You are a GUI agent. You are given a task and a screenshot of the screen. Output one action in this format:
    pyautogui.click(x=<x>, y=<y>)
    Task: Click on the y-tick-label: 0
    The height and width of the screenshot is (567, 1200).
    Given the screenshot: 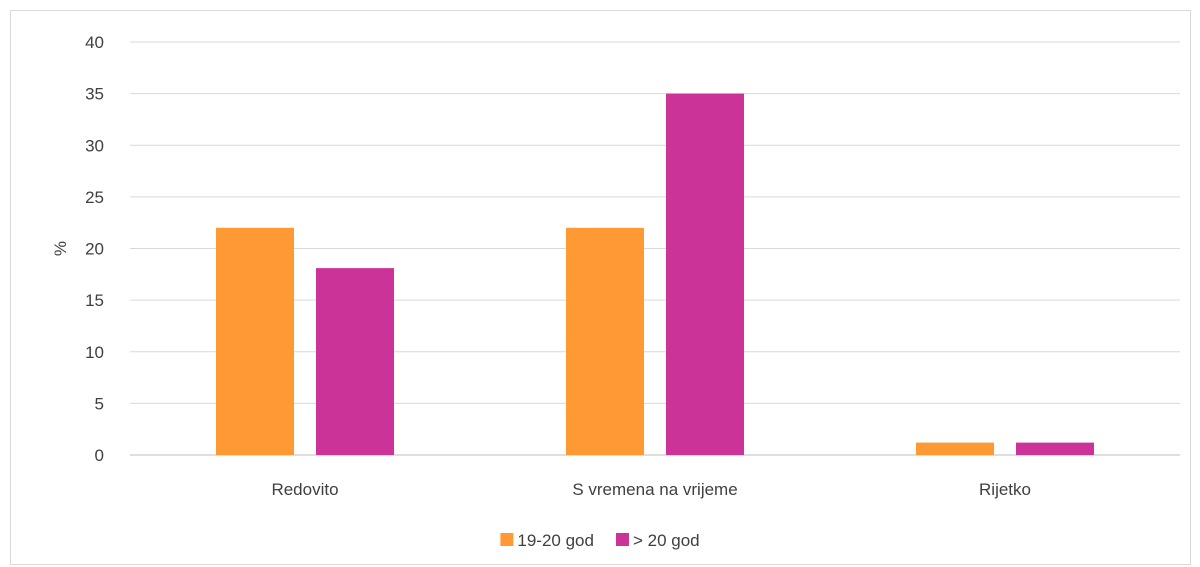 What is the action you would take?
    pyautogui.click(x=99, y=455)
    